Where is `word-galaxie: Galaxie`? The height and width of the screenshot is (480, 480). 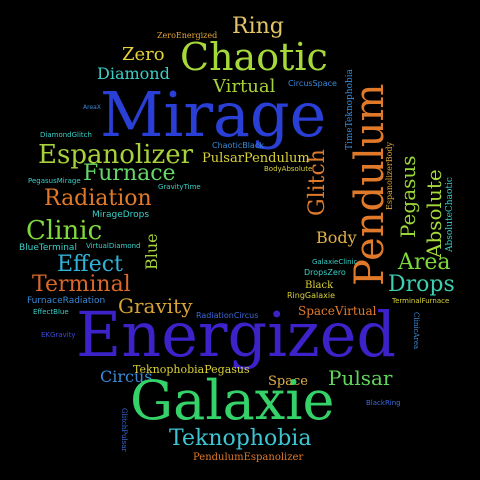 word-galaxie: Galaxie is located at coordinates (232, 400).